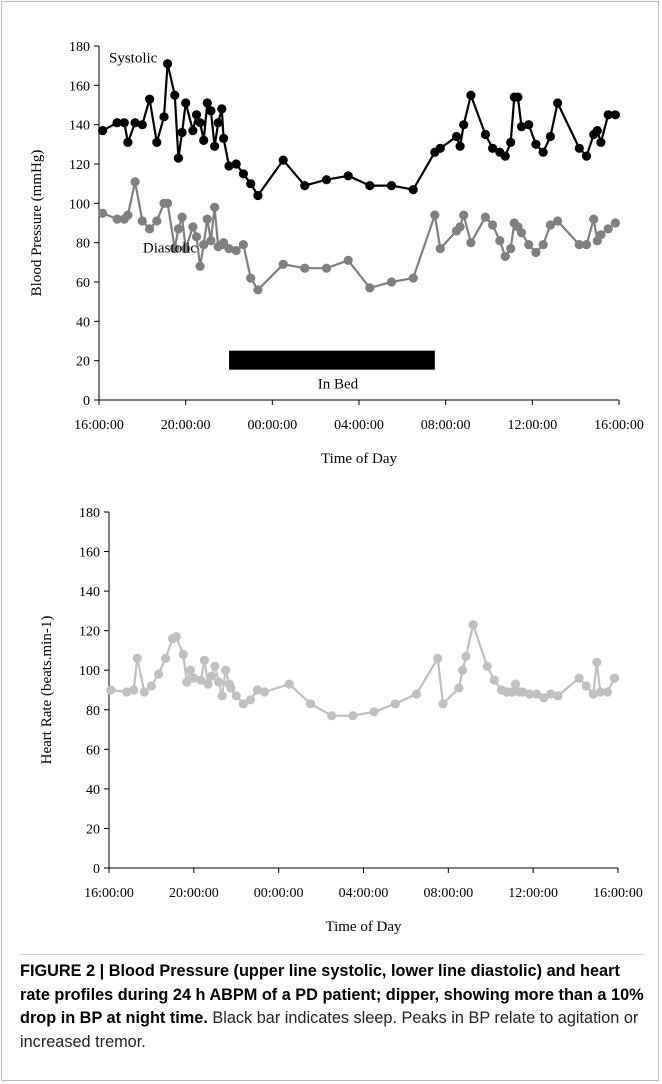 Image resolution: width=662 pixels, height=1084 pixels. What do you see at coordinates (93, 711) in the screenshot?
I see `y-tick-label: 80` at bounding box center [93, 711].